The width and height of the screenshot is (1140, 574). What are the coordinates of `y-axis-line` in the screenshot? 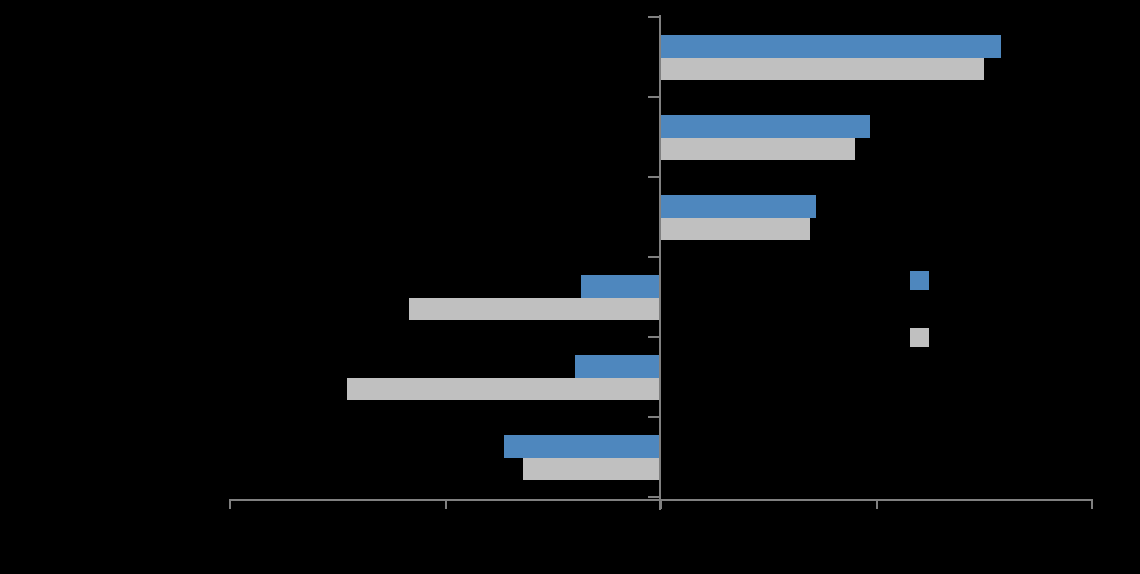 It's located at (660, 262).